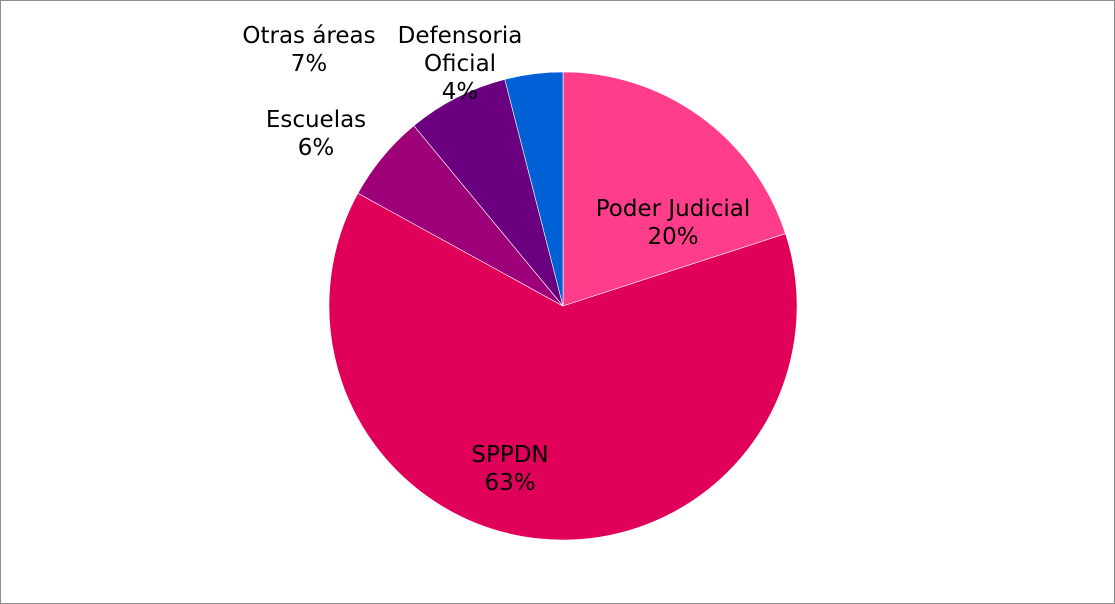 The width and height of the screenshot is (1115, 604). I want to click on slice-label-4: Defensoria Oficial 4%, so click(460, 64).